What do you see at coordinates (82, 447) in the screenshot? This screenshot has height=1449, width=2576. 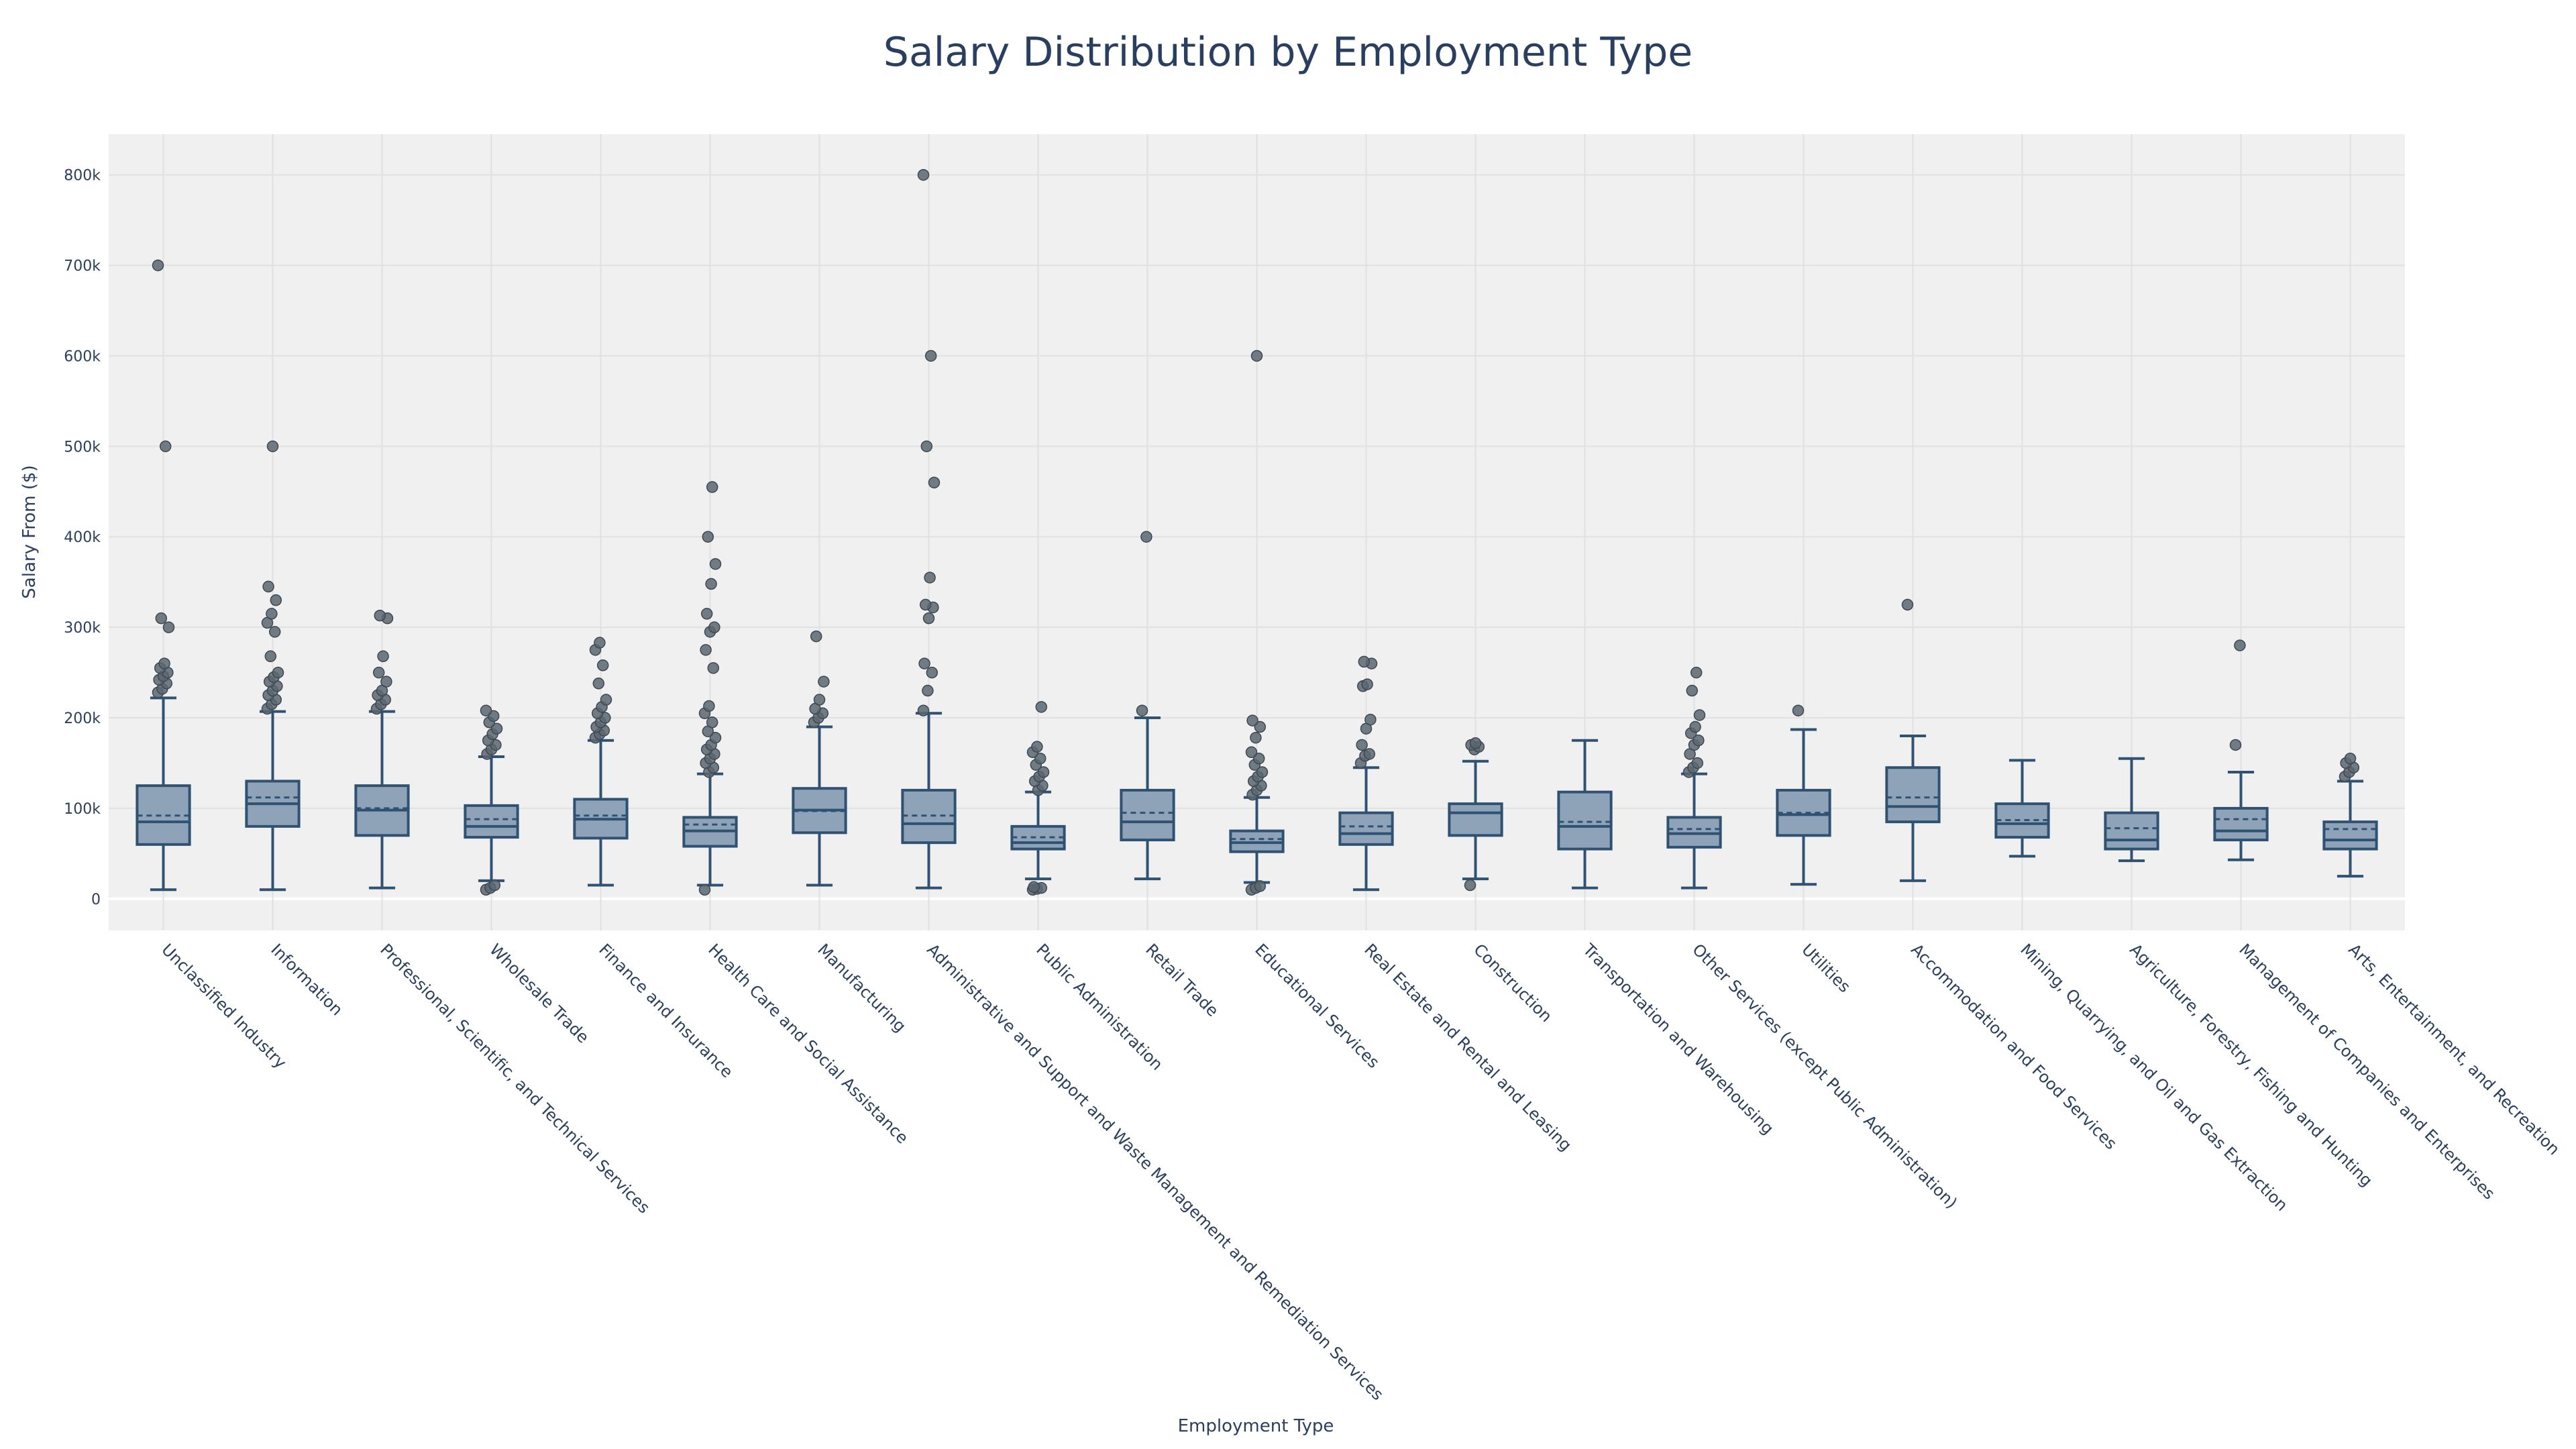 I see `y-tick-label: 500k` at bounding box center [82, 447].